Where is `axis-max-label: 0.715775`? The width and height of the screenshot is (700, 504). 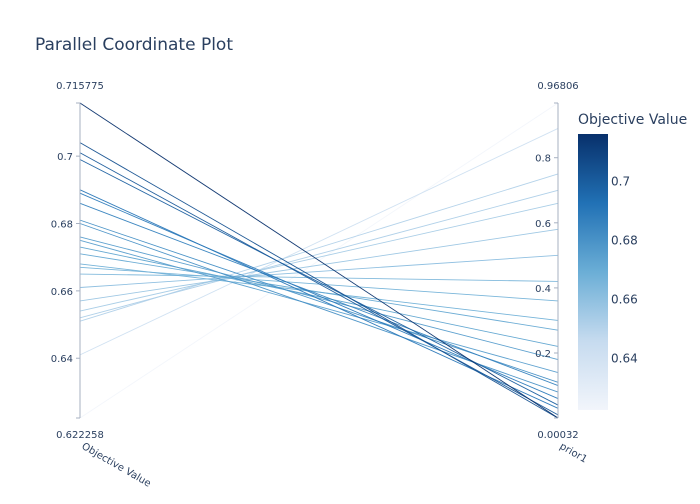
axis-max-label: 0.715775 is located at coordinates (80, 86).